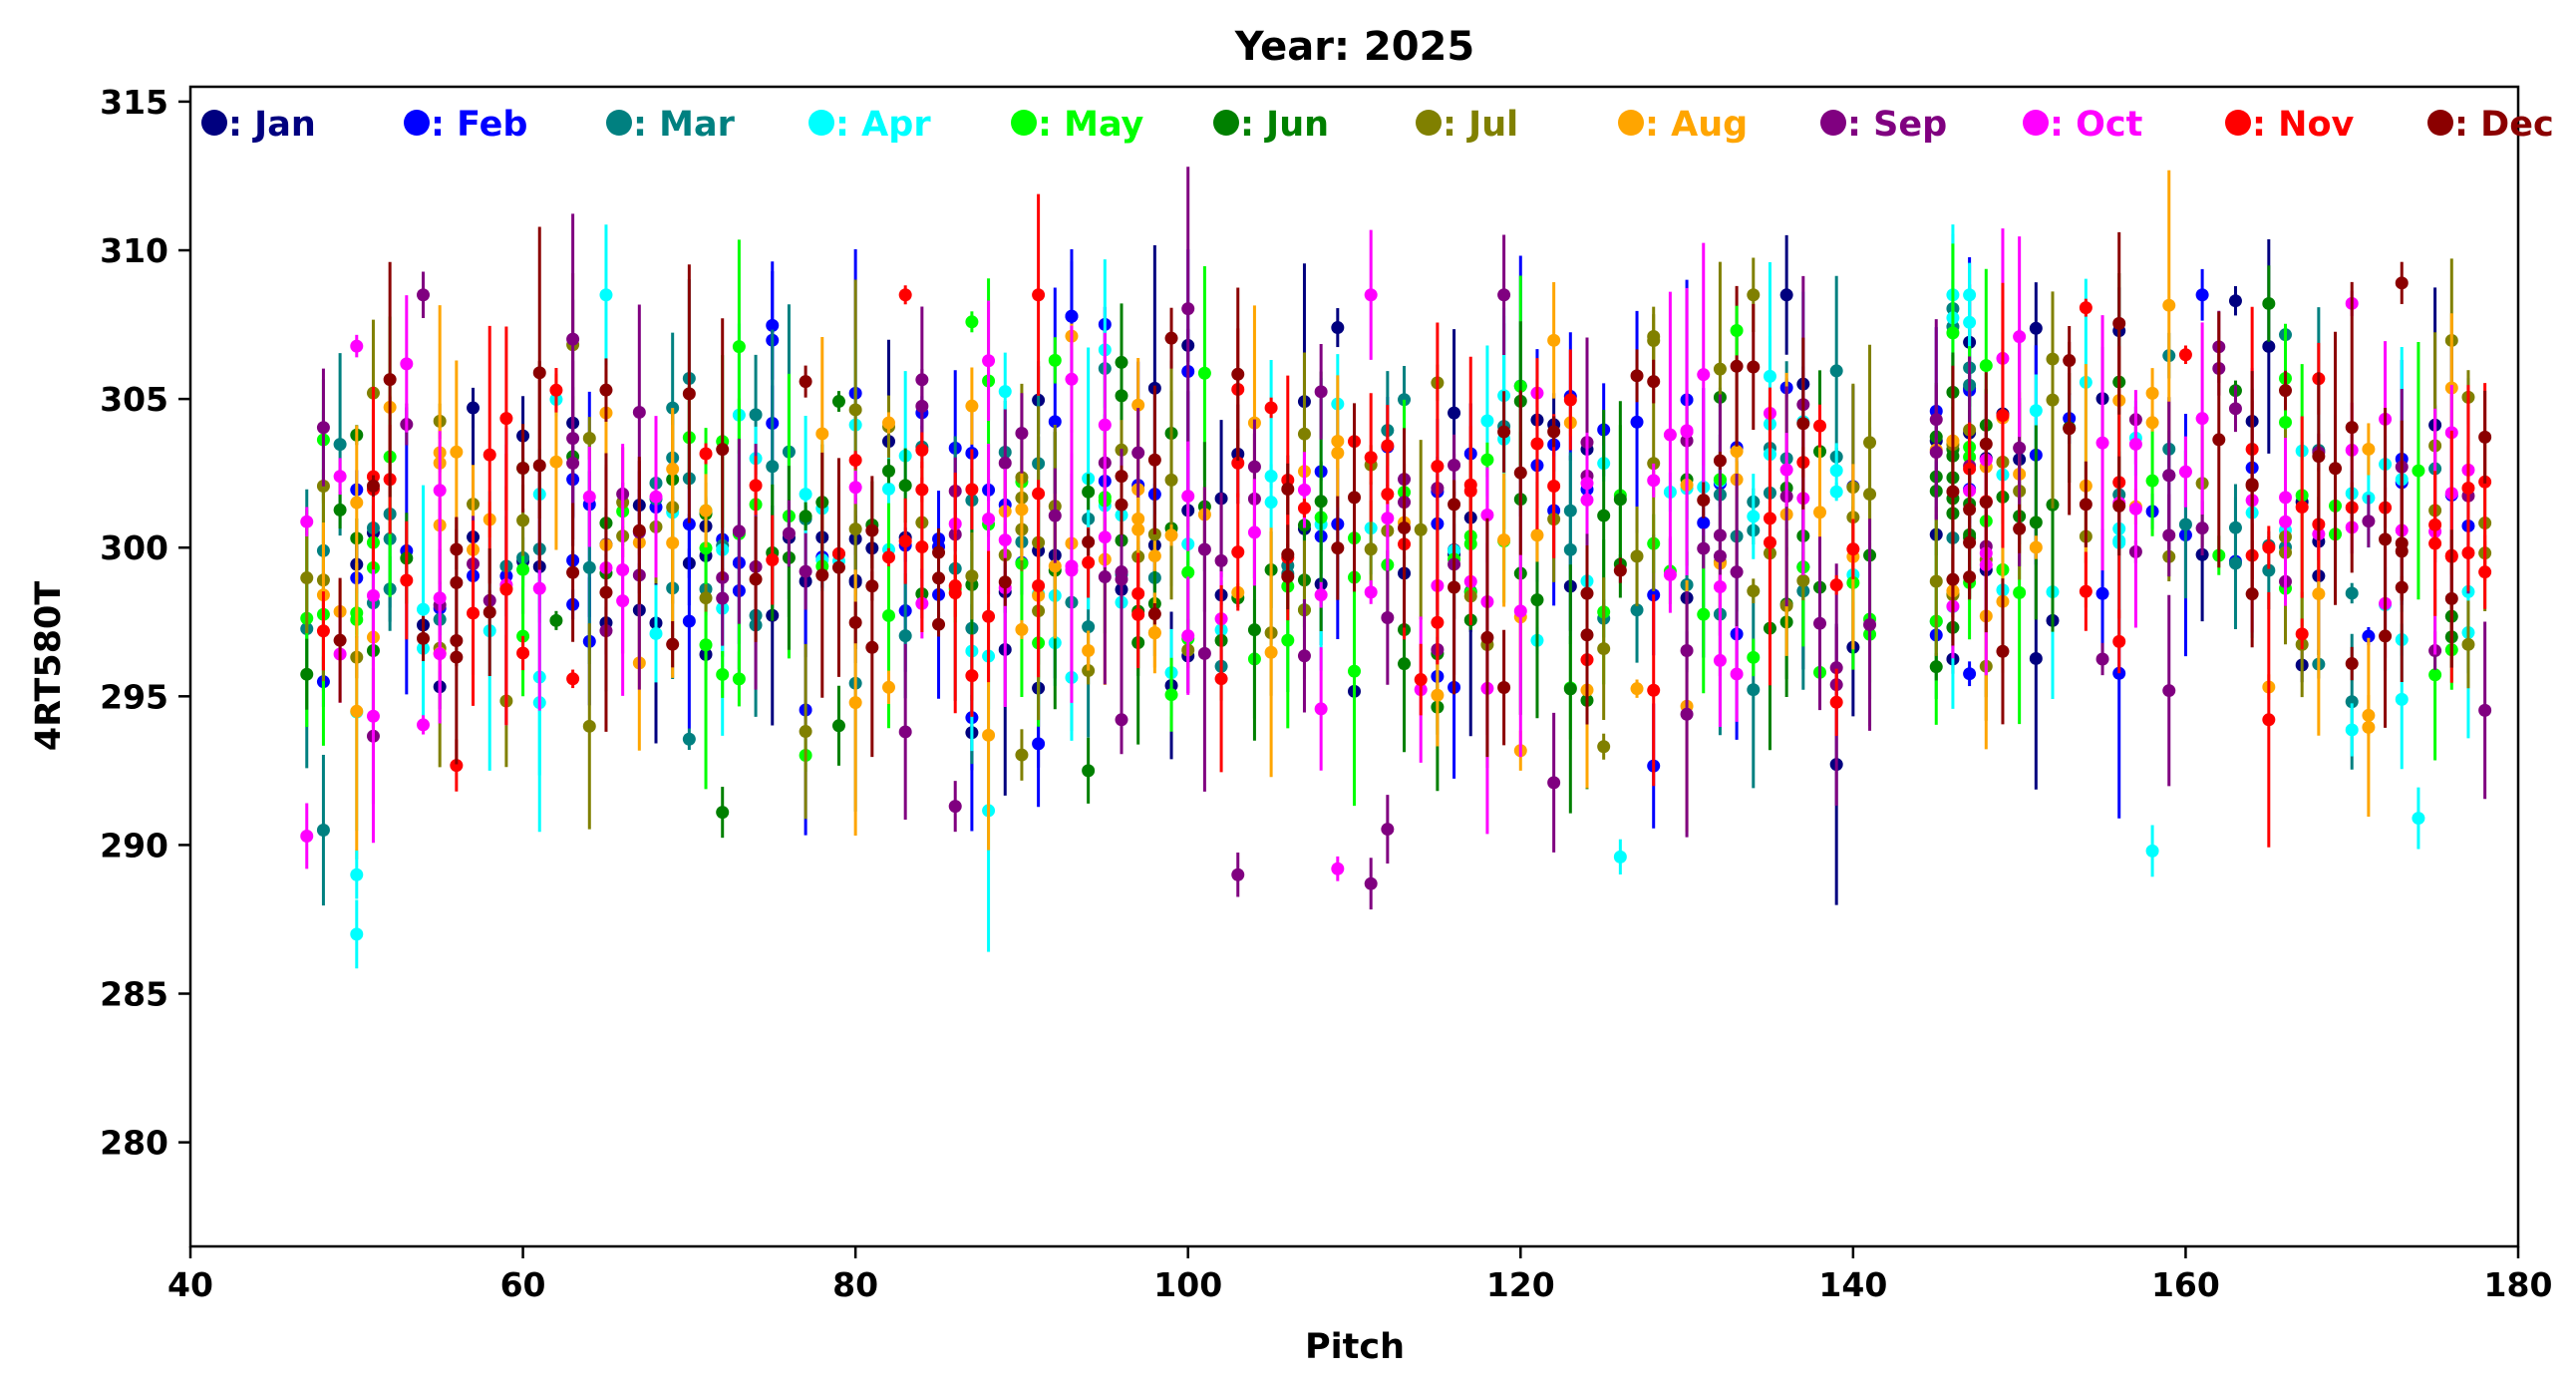  What do you see at coordinates (838, 401) in the screenshot?
I see `data-point-jun` at bounding box center [838, 401].